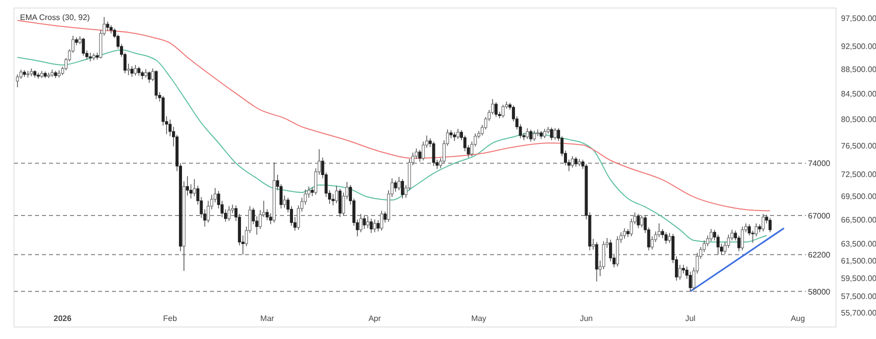 This screenshot has height=339, width=876. What do you see at coordinates (858, 261) in the screenshot?
I see `y-tick-label: 61,500.00` at bounding box center [858, 261].